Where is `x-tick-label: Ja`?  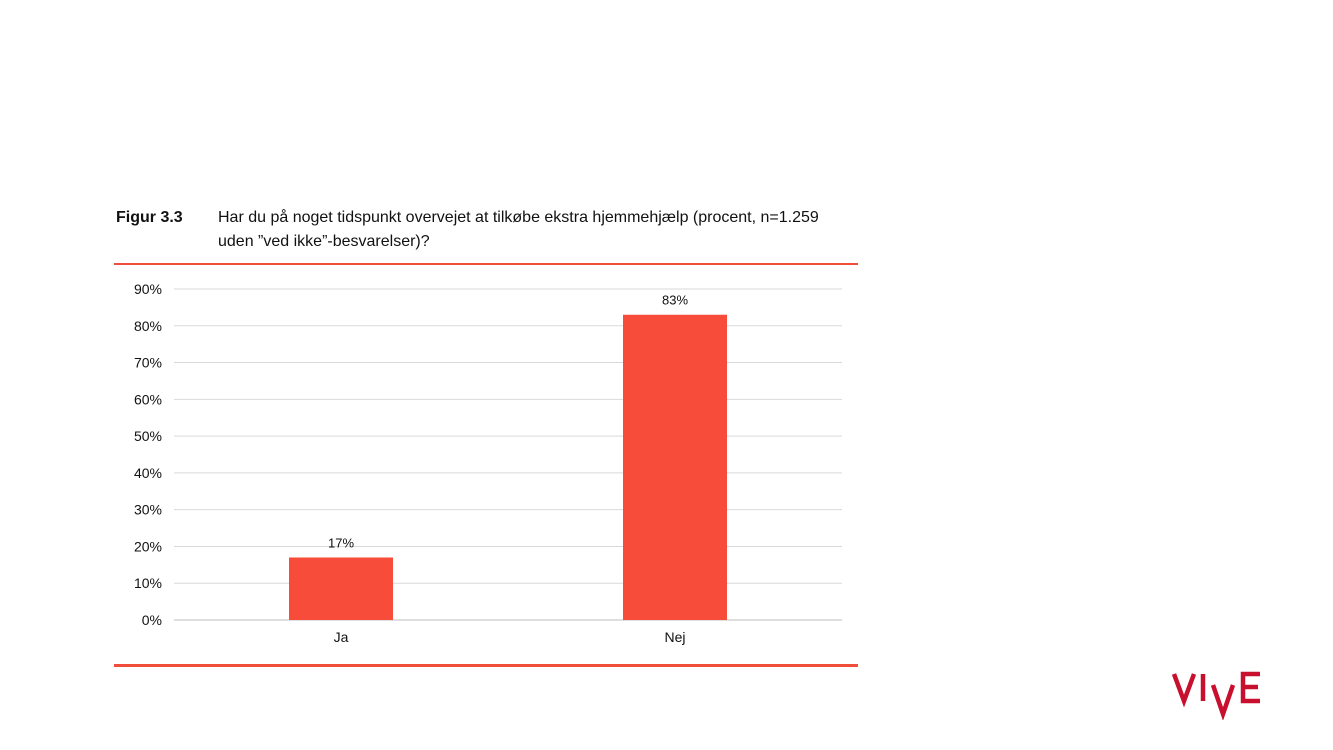 x-tick-label: Ja is located at coordinates (341, 637).